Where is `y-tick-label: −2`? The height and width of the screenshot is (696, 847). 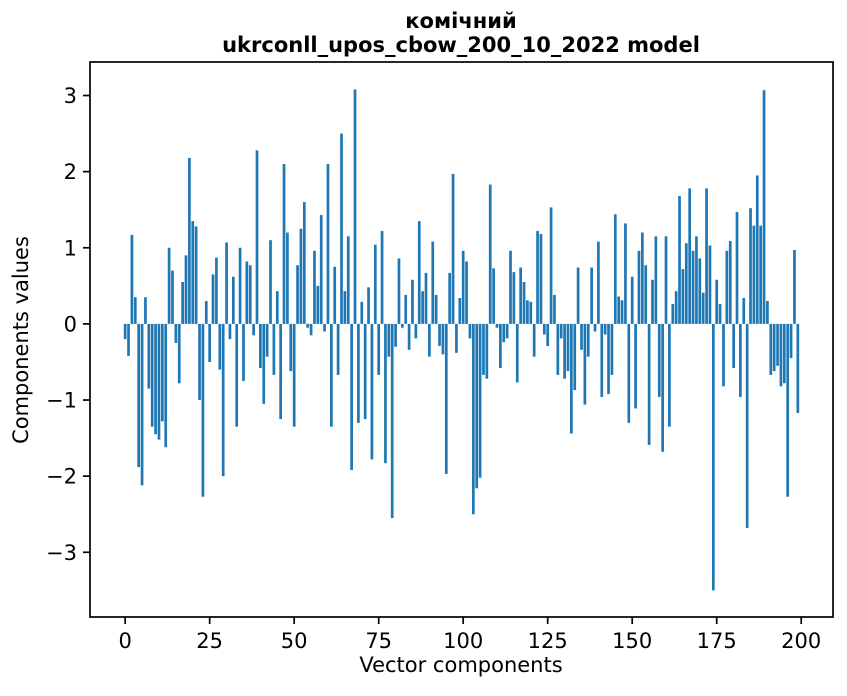
y-tick-label: −2 is located at coordinates (61, 477).